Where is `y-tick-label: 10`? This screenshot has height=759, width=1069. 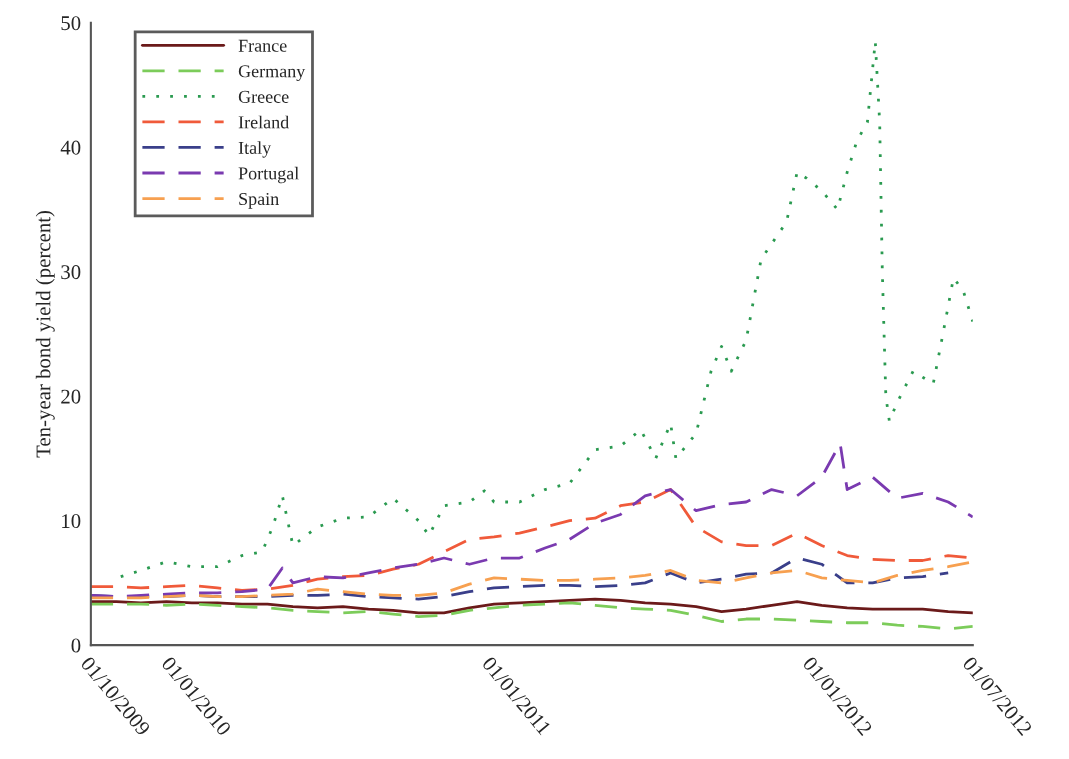
y-tick-label: 10 is located at coordinates (71, 521).